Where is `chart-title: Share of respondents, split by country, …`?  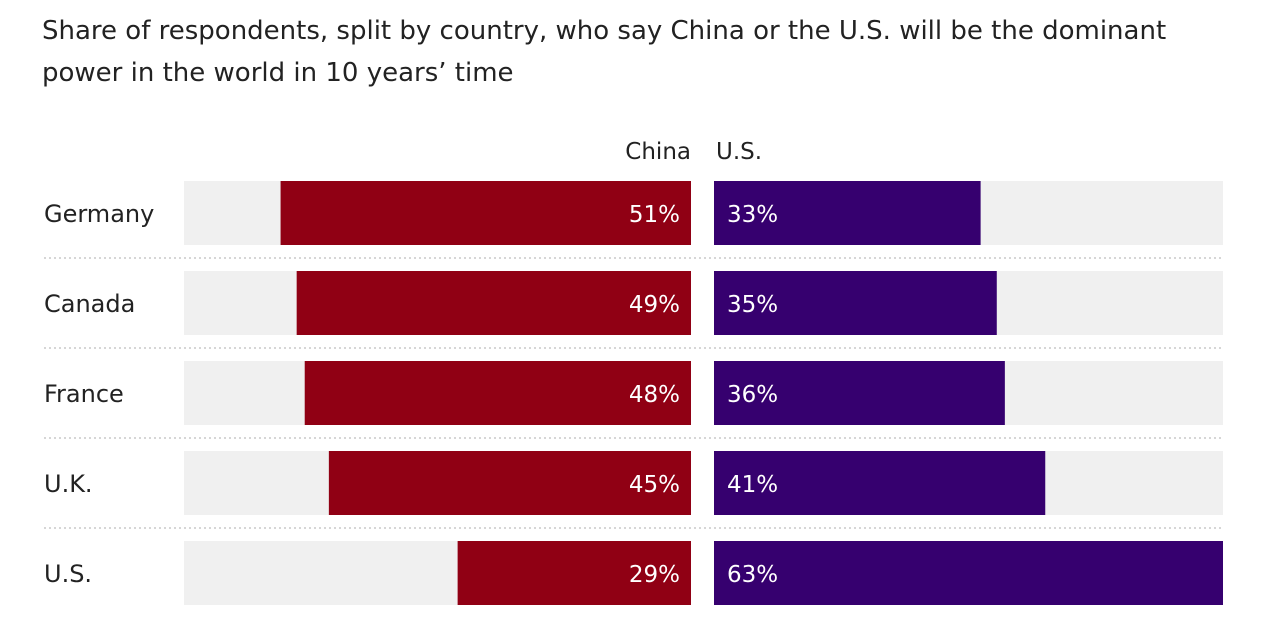
chart-title: Share of respondents, split by country, … is located at coordinates (604, 52).